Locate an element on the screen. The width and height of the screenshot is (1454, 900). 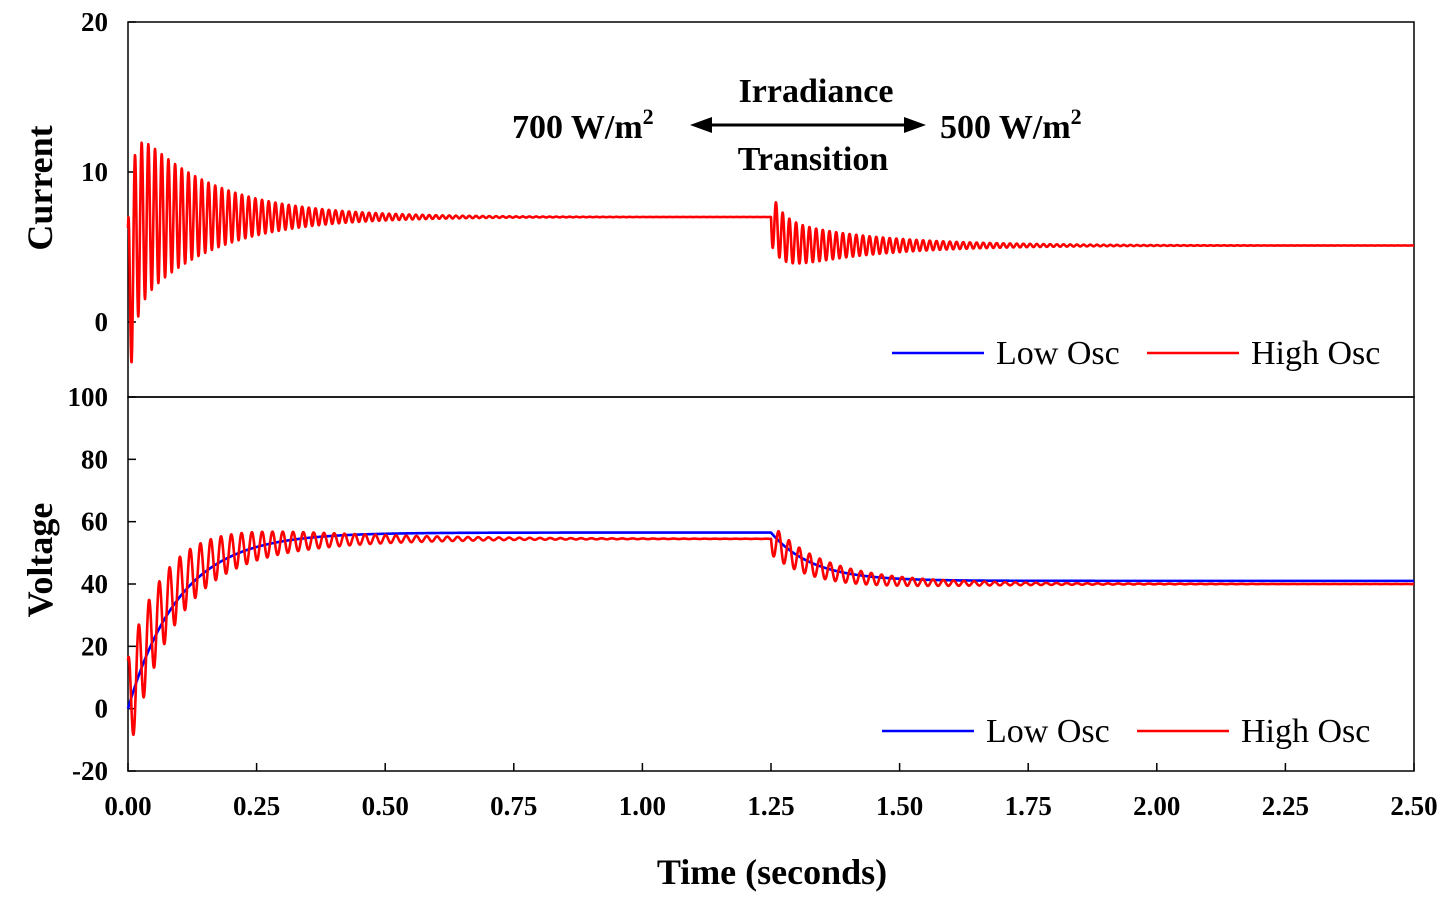
irradiance-annotation: 700 W/m2 Irradiance Transition 500 W/m2 is located at coordinates (797, 125).